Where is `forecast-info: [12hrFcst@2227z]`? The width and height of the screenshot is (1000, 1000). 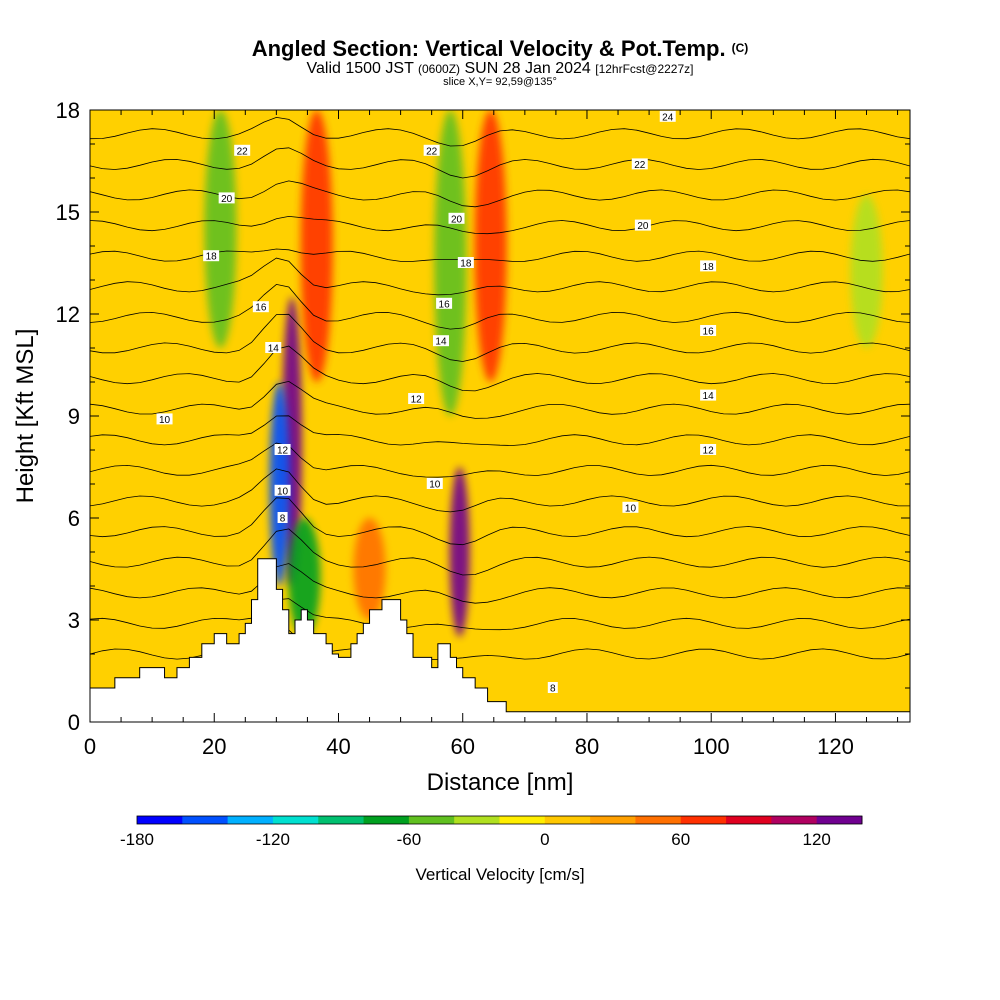
forecast-info: [12hrFcst@2227z] is located at coordinates (644, 69).